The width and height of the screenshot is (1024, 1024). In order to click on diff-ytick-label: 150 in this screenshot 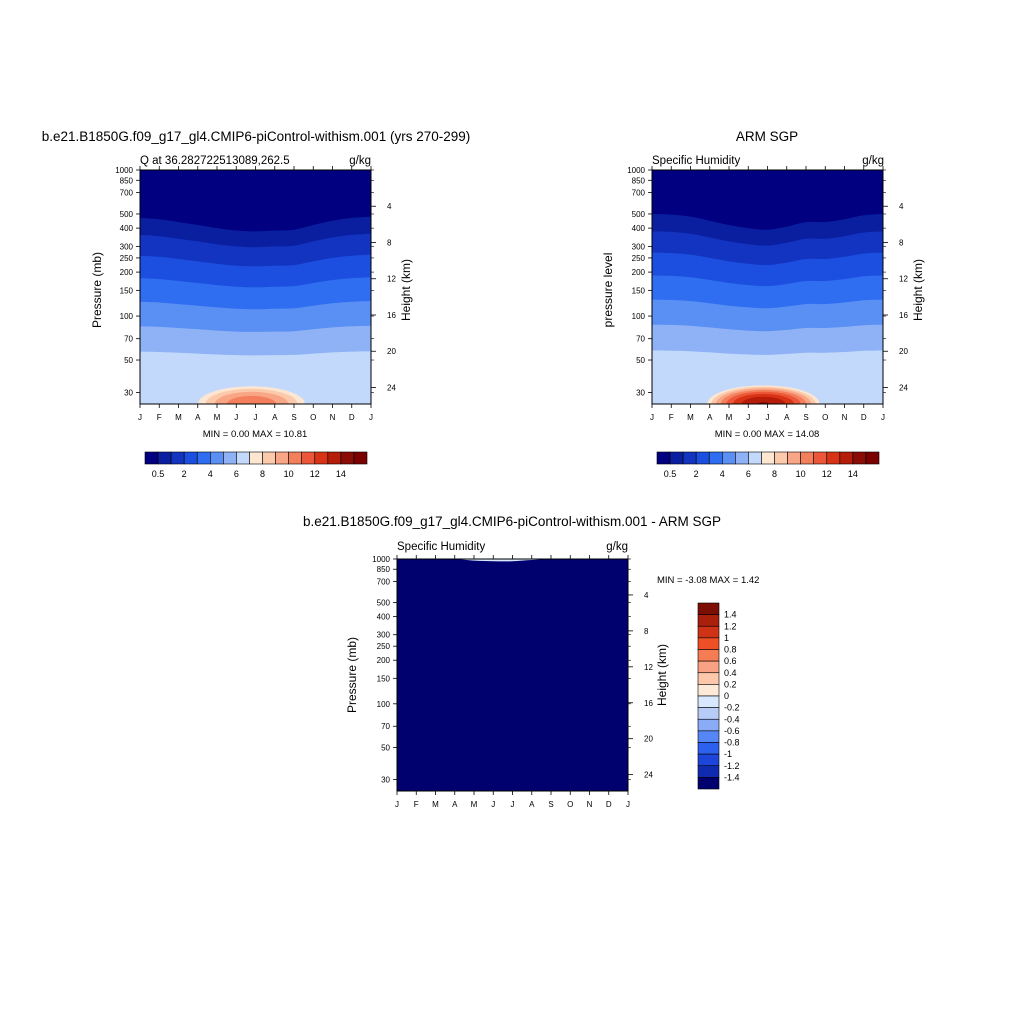, I will do `click(384, 678)`.